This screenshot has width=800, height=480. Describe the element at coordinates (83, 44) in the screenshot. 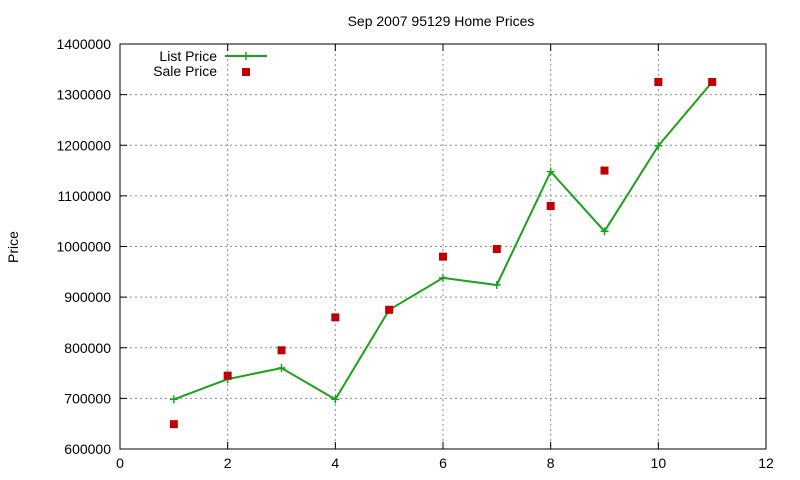

I see `y-tick-label: 1400000` at that location.